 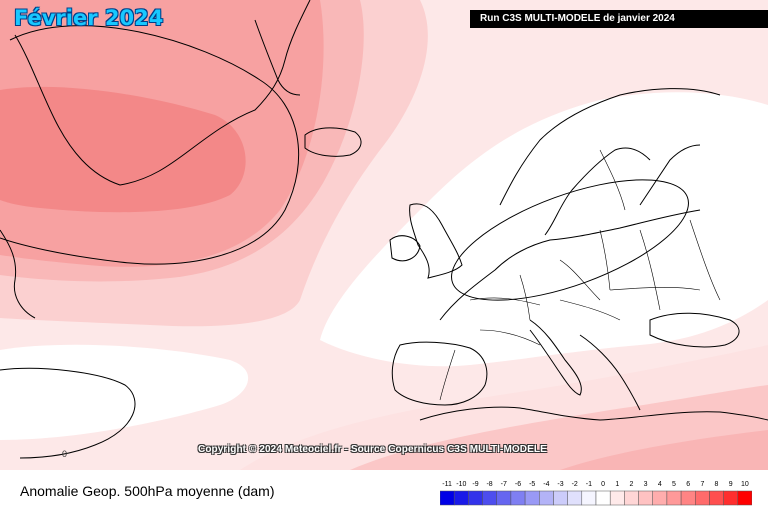 What do you see at coordinates (461, 484) in the screenshot?
I see `legend-tick-label: -10` at bounding box center [461, 484].